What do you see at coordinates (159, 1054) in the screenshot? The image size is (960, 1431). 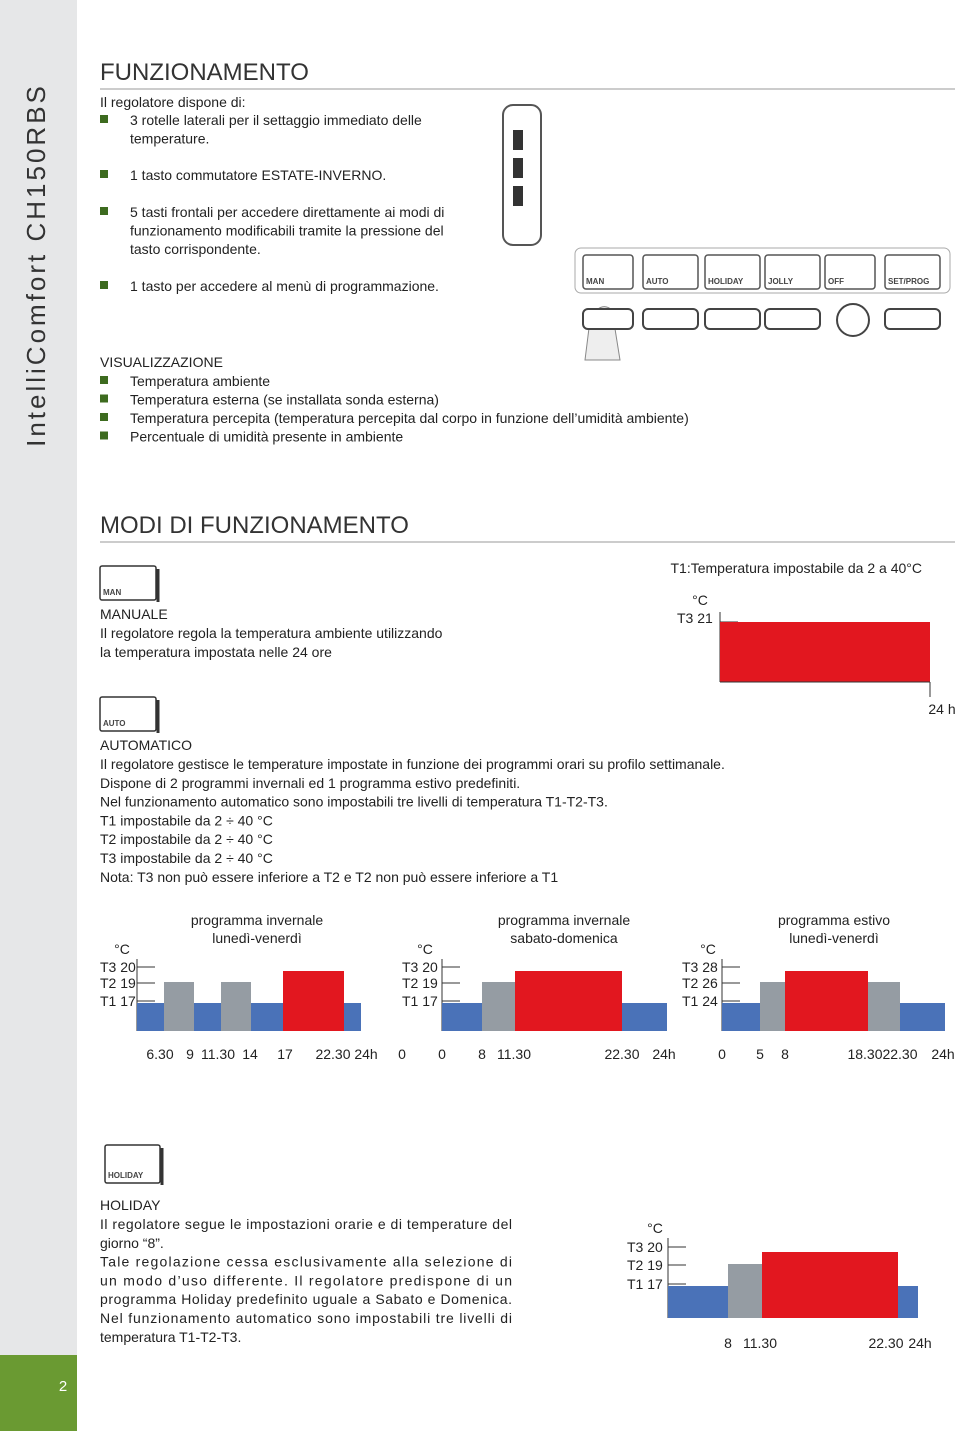 I see `x-label: 6.30` at bounding box center [159, 1054].